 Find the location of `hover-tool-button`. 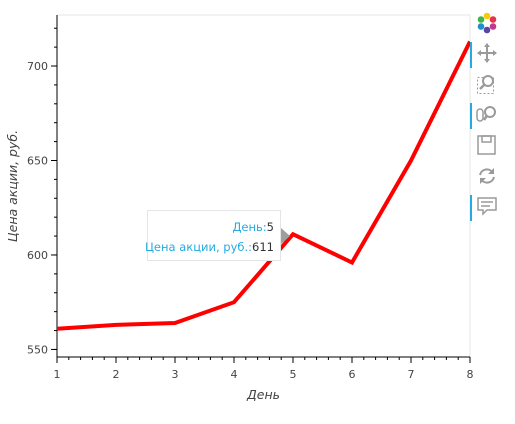

hover-tool-button is located at coordinates (486, 207).